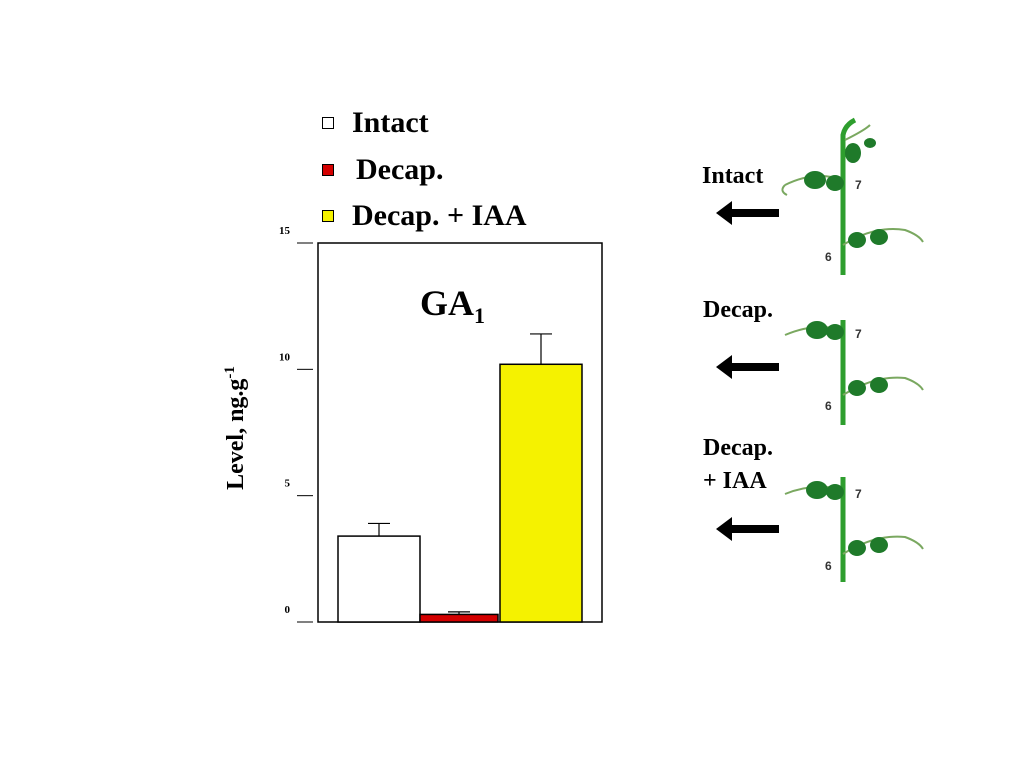 This screenshot has width=1024, height=768. I want to click on legend-label: Intact, so click(390, 122).